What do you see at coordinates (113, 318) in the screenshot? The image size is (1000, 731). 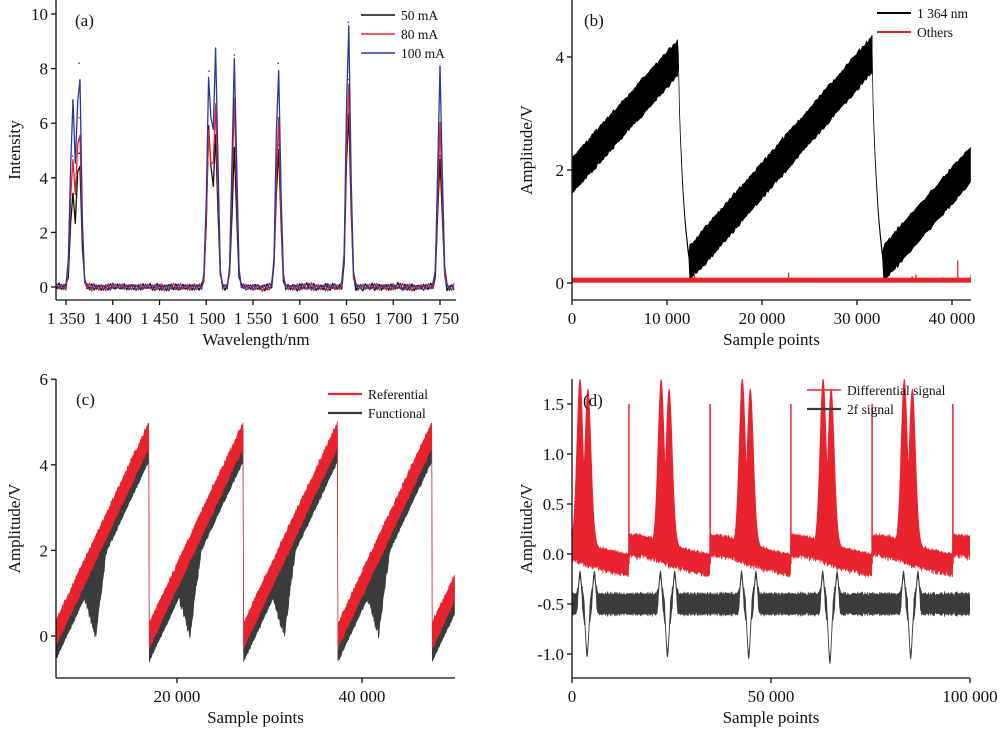 I see `x-tick-label: 1 400` at bounding box center [113, 318].